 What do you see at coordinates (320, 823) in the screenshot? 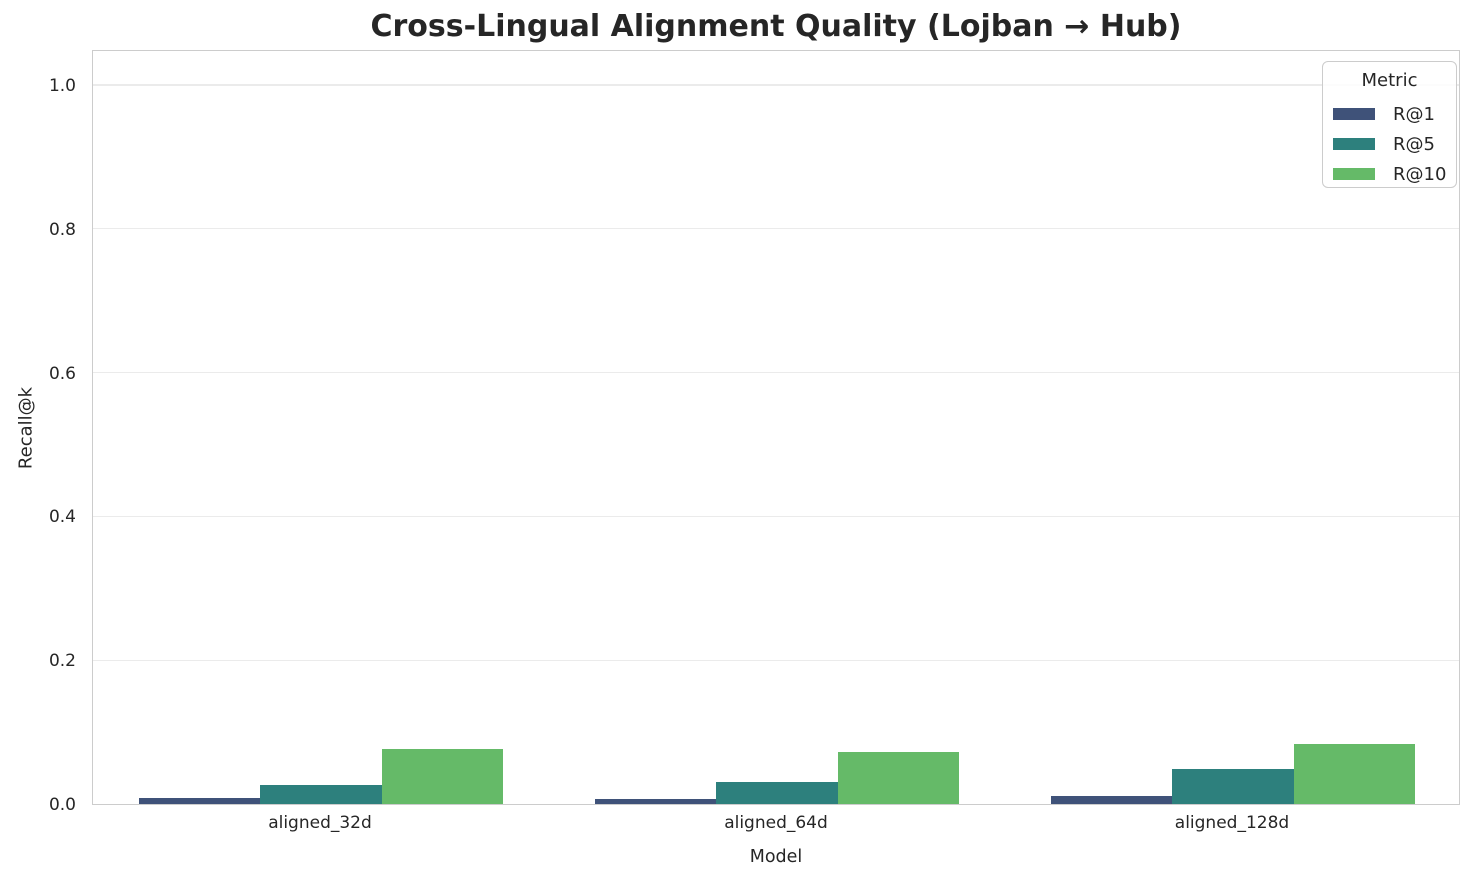
I see `x-tick-label-aligned-32d: aligned_32d` at bounding box center [320, 823].